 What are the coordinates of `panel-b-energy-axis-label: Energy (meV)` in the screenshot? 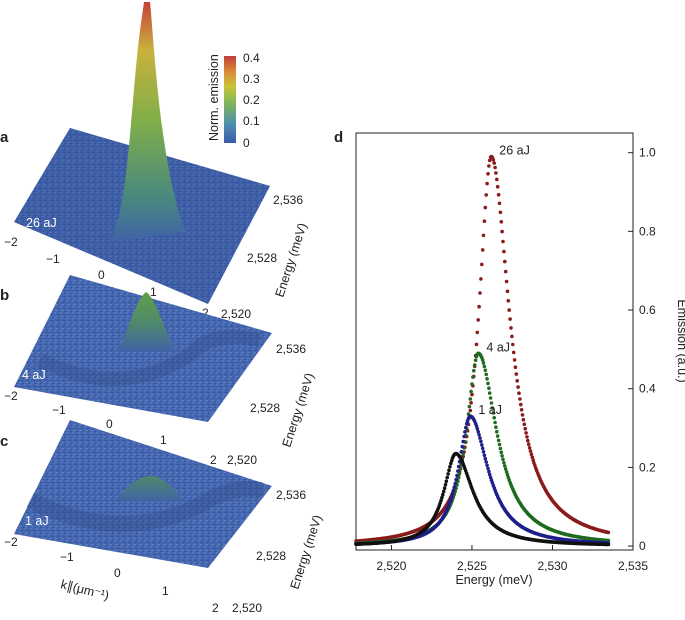 It's located at (298, 410).